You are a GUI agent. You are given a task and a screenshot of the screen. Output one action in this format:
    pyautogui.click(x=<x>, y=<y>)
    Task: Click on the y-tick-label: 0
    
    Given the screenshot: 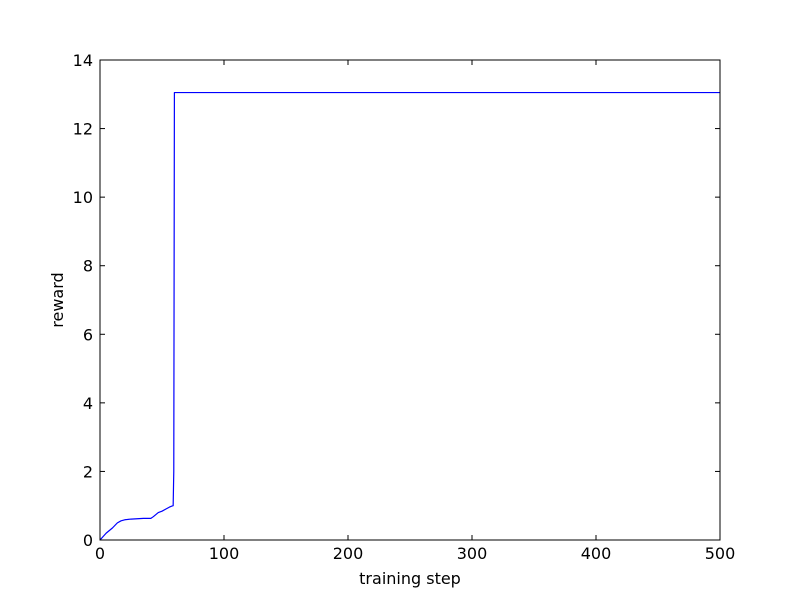 What is the action you would take?
    pyautogui.click(x=88, y=540)
    